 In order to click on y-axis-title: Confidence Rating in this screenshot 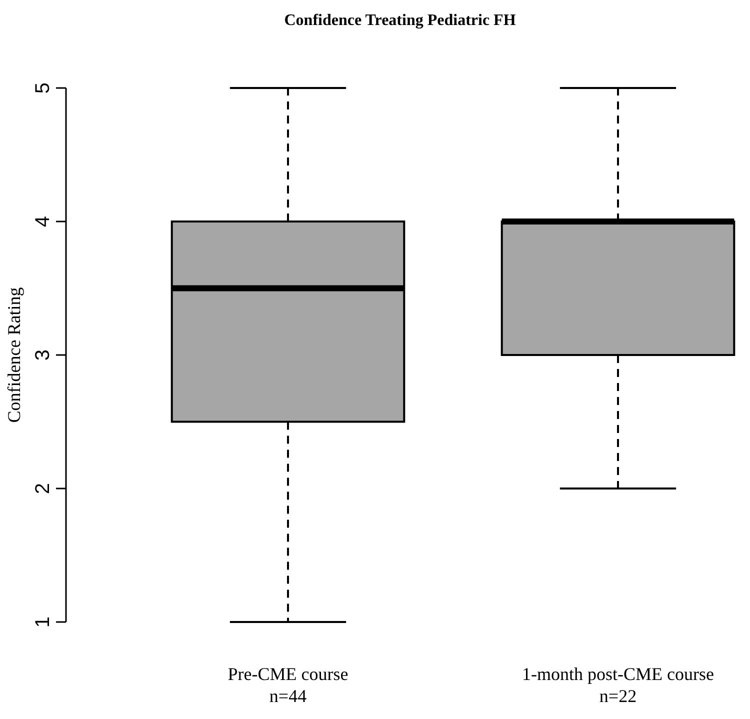, I will do `click(14, 355)`.